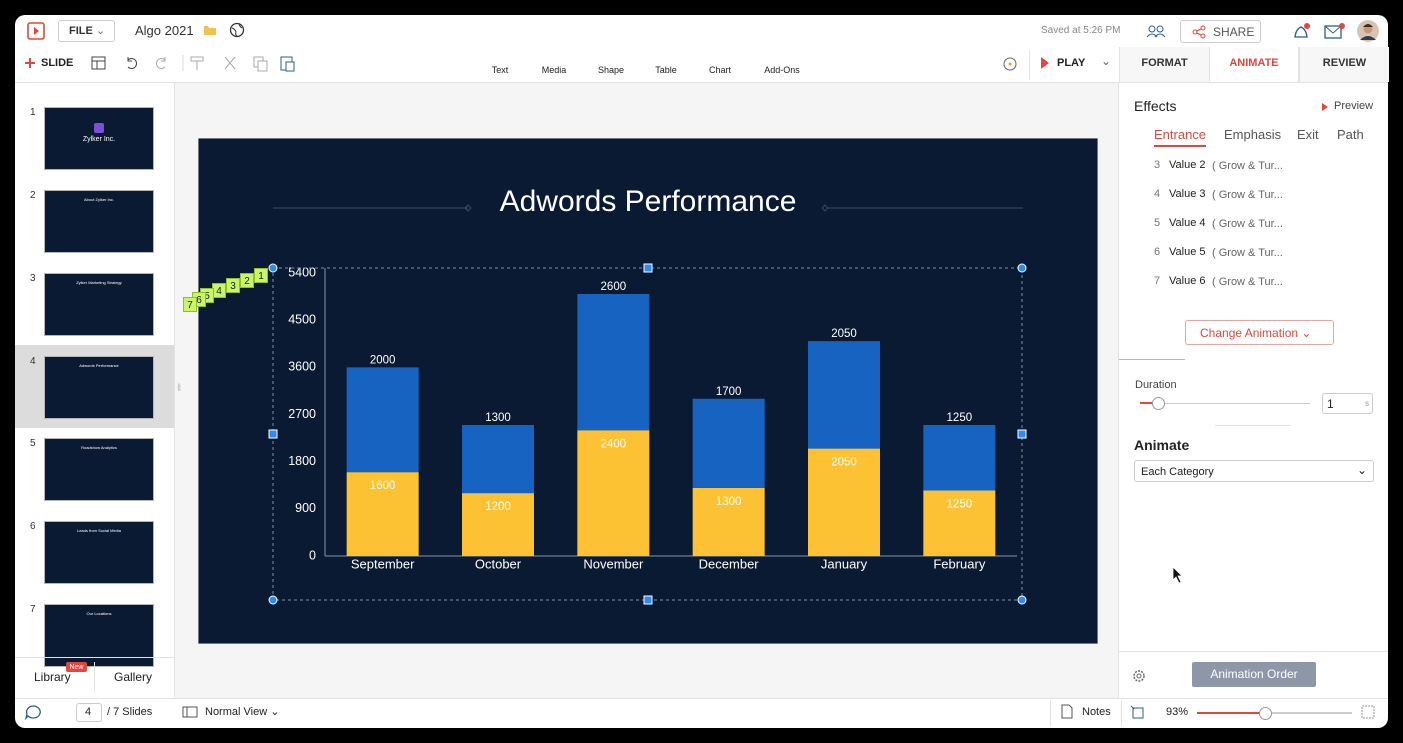  I want to click on slide-input, so click(89, 712).